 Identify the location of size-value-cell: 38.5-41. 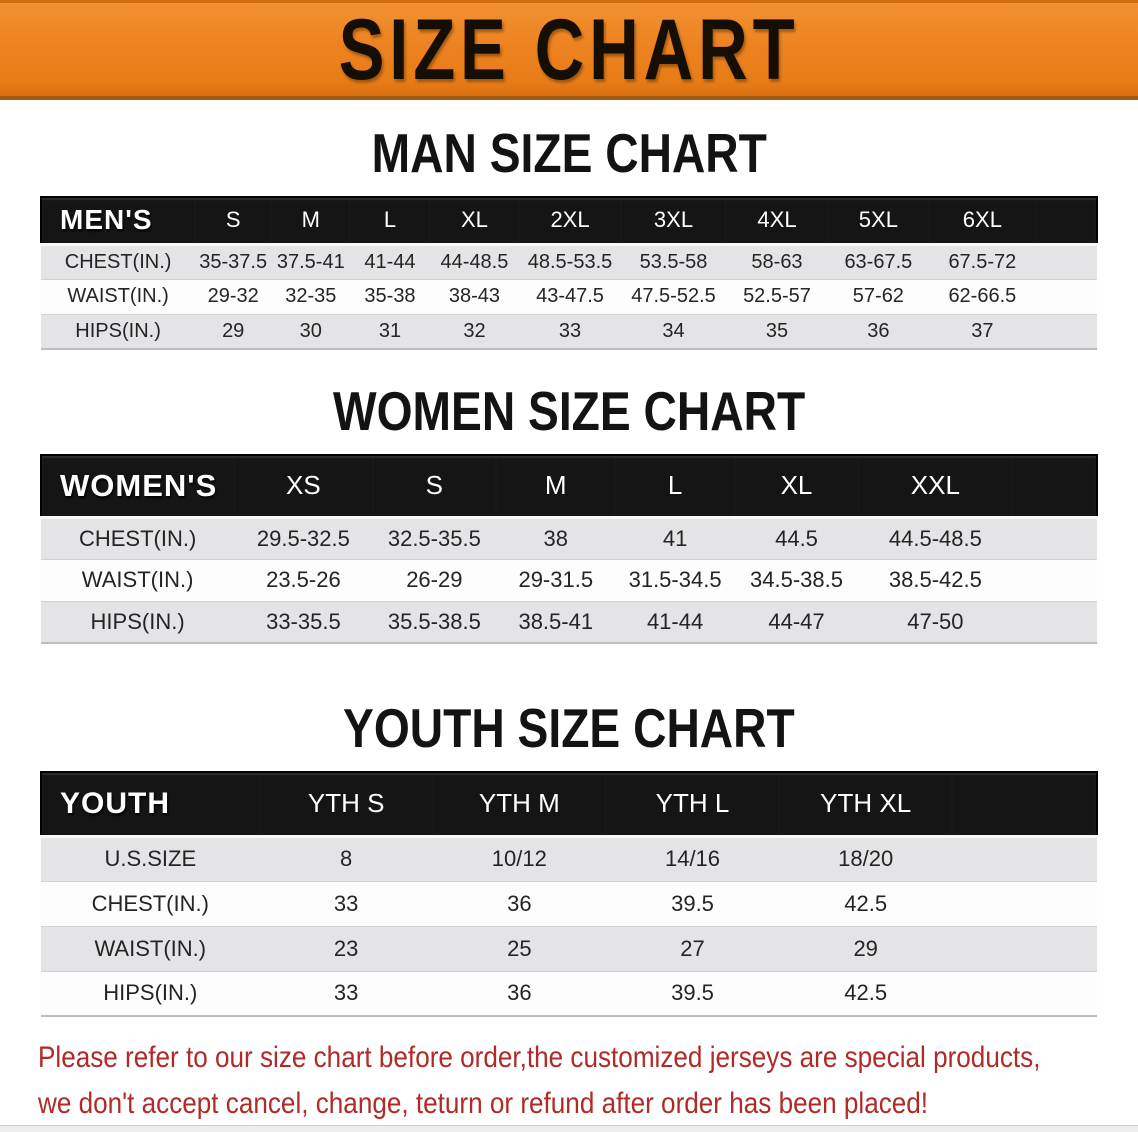
(556, 621).